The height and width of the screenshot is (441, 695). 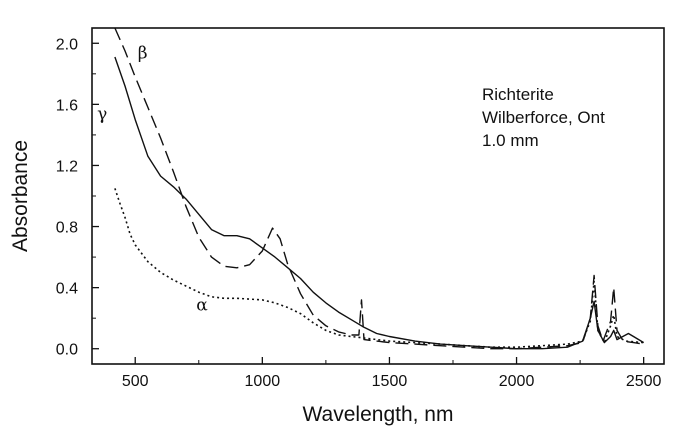 What do you see at coordinates (543, 117) in the screenshot?
I see `annotation-line-2: Wilberforce, Ont` at bounding box center [543, 117].